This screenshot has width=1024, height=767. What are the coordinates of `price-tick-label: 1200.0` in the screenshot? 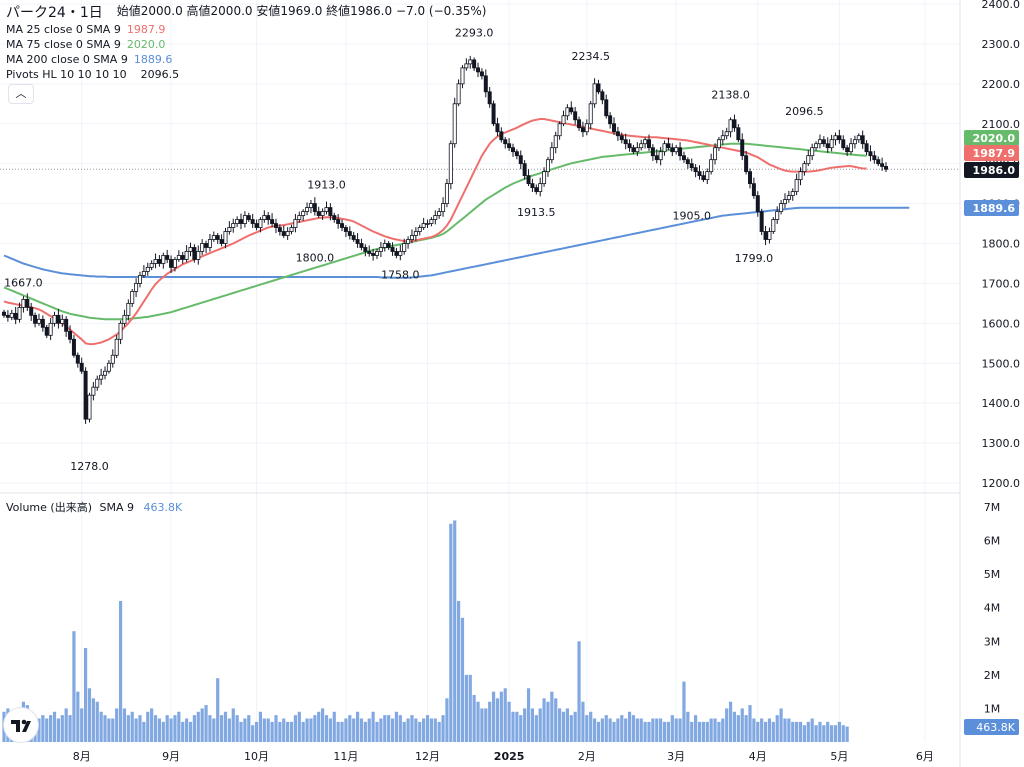 It's located at (1001, 483).